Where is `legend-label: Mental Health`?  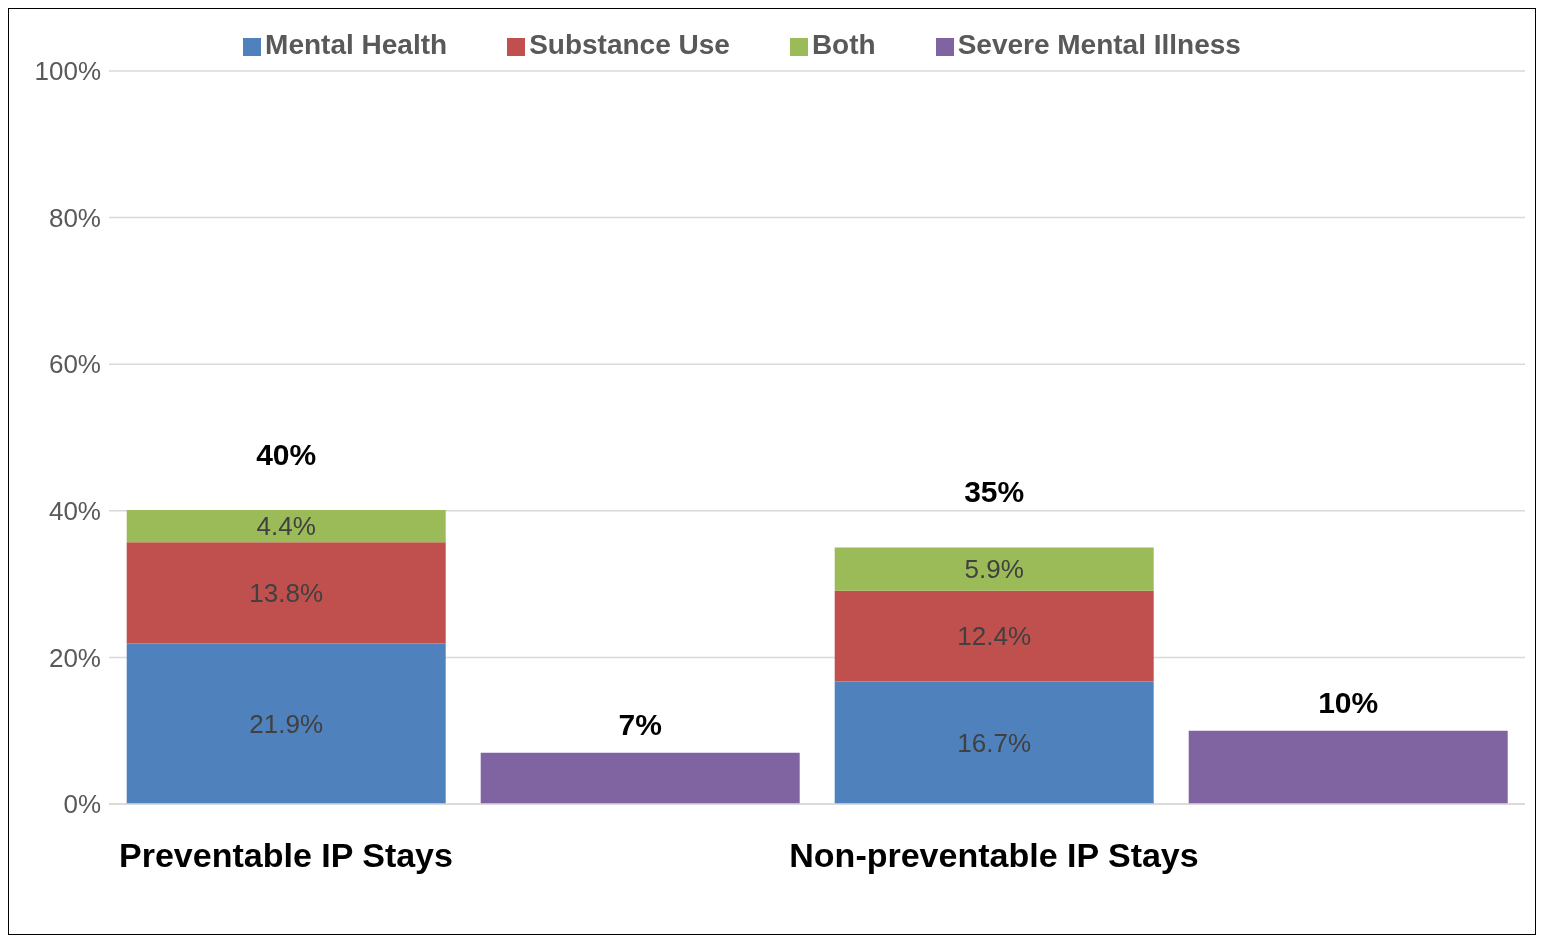
legend-label: Mental Health is located at coordinates (356, 44).